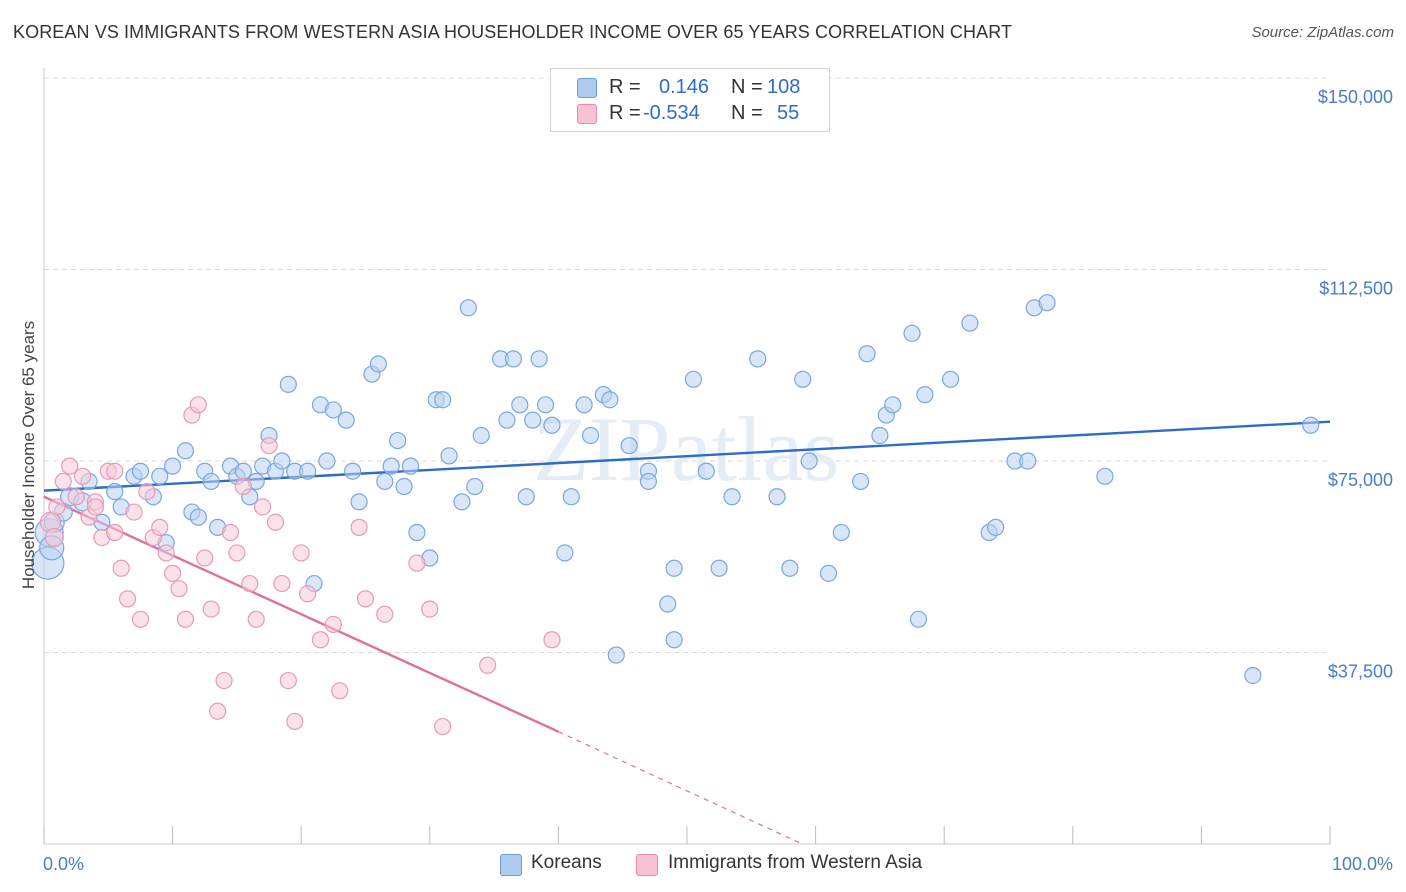 This screenshot has width=1406, height=892. Describe the element at coordinates (1360, 672) in the screenshot. I see `y-tick-label: $37,500` at that location.